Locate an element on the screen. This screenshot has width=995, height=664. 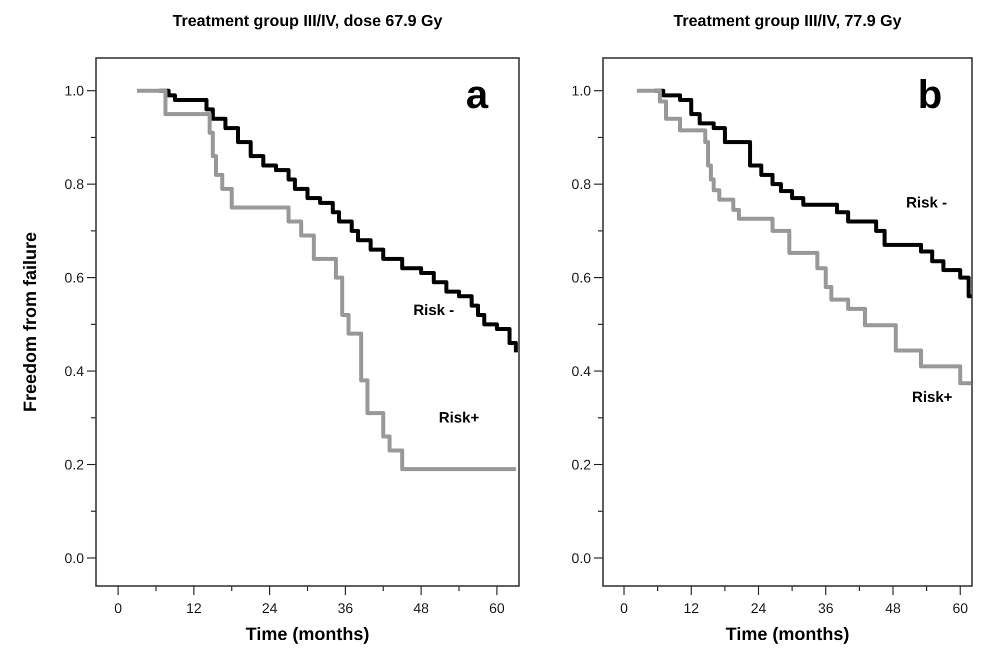
chart-title: Treatment group III/IV, 77.9 Gy is located at coordinates (788, 21).